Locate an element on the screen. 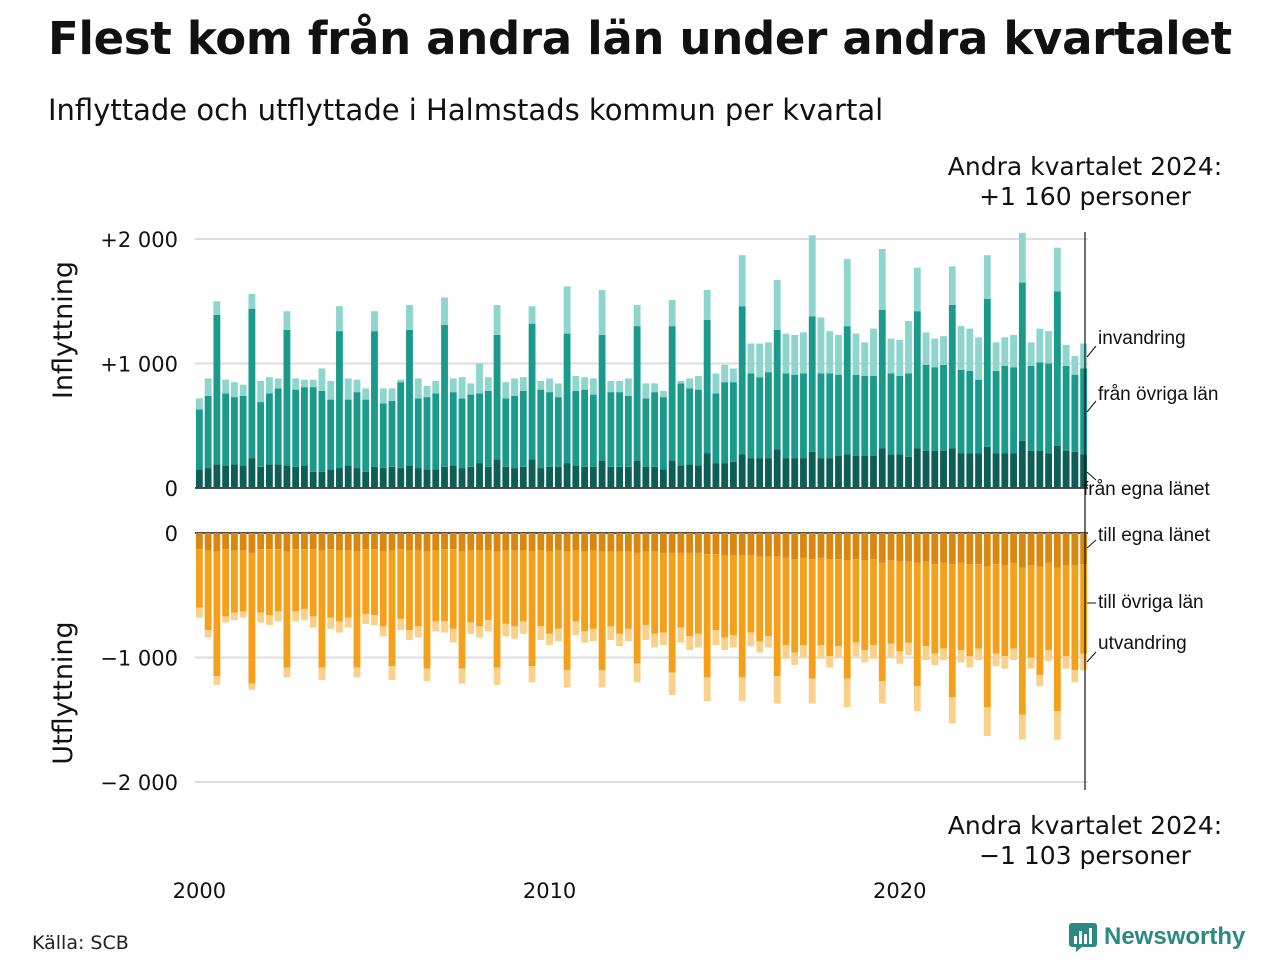  series-label-till-ovriga-lan: till övriga län is located at coordinates (1151, 602).